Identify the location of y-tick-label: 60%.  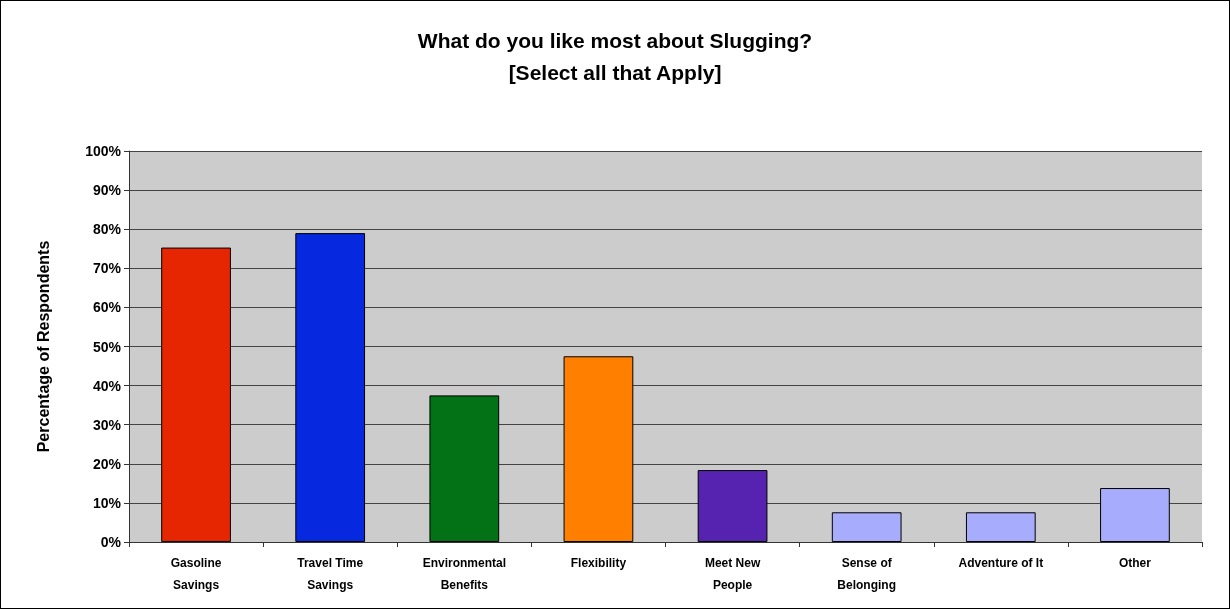
(107, 307).